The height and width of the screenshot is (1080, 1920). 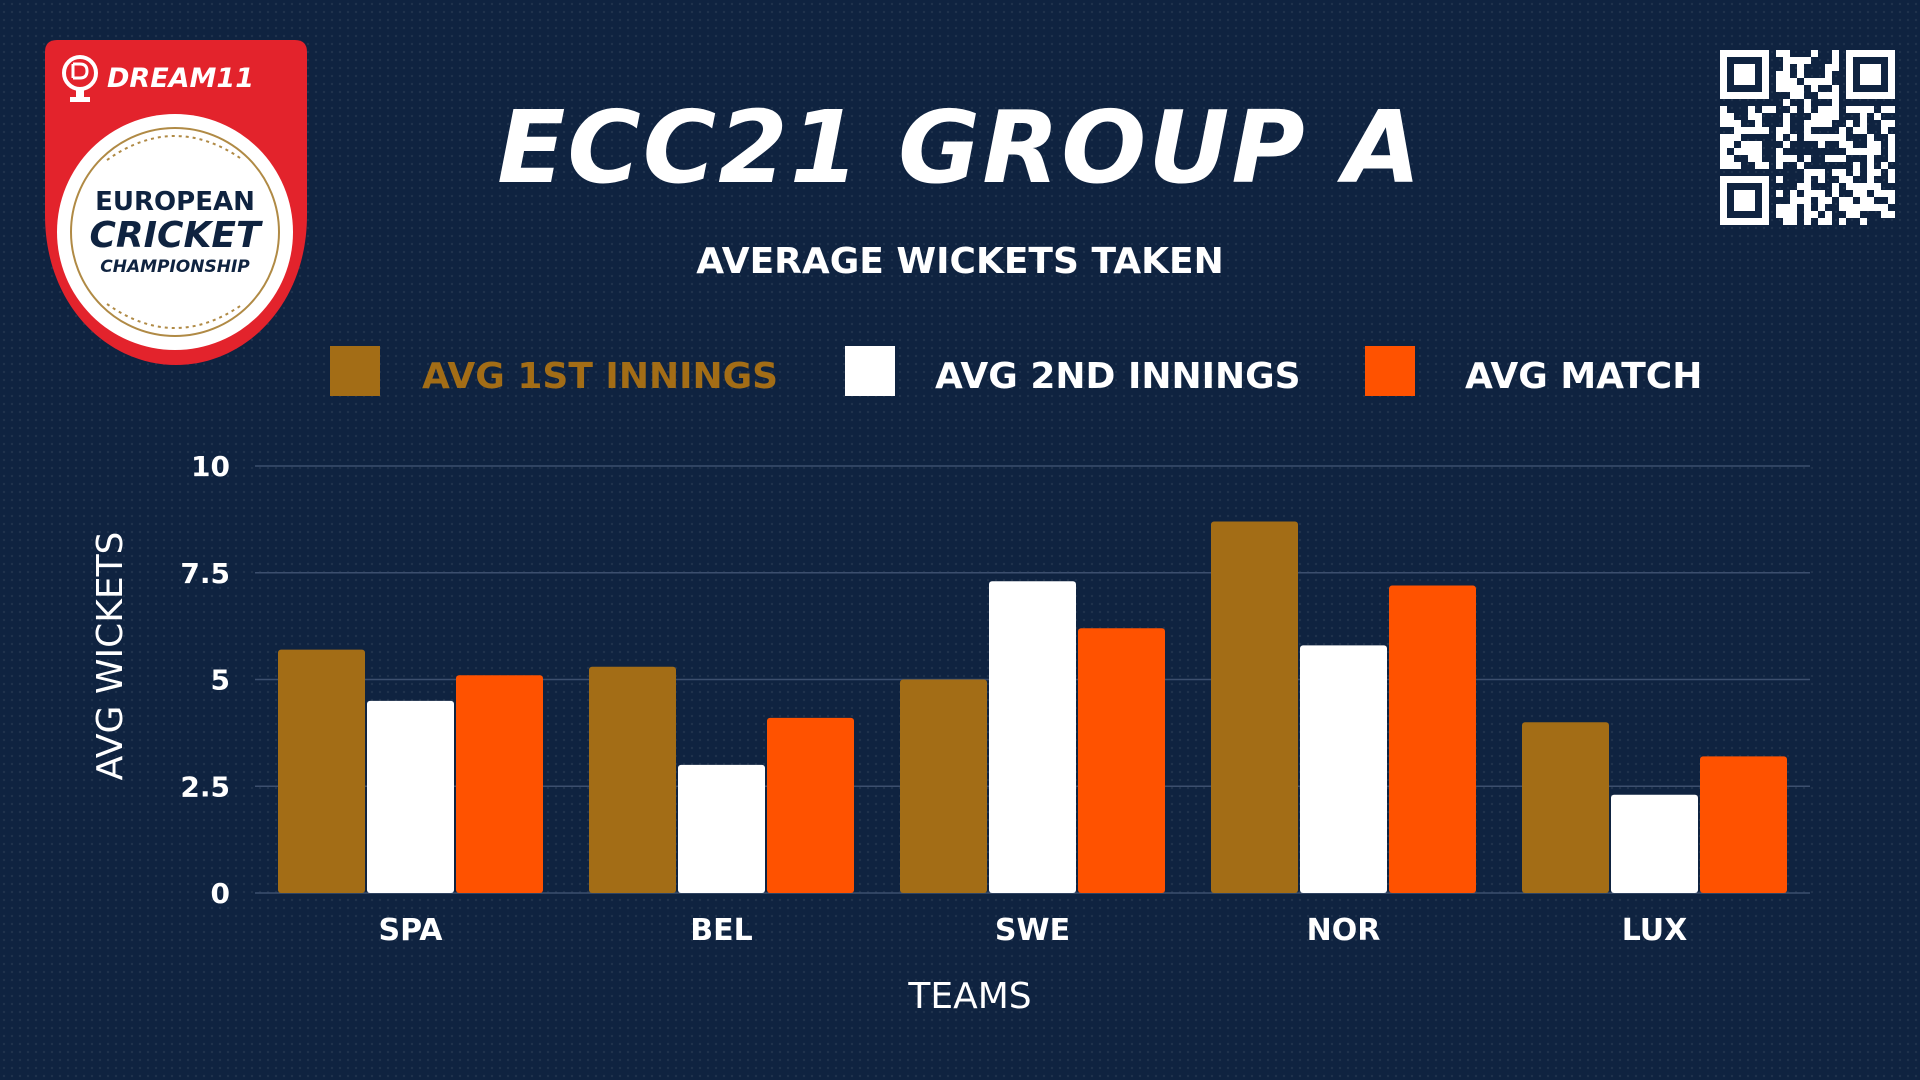 I want to click on european-cricket-championship-logo: DREAM11 EUROPEAN CRICKET CHAMPIONSHIP, so click(x=176, y=202).